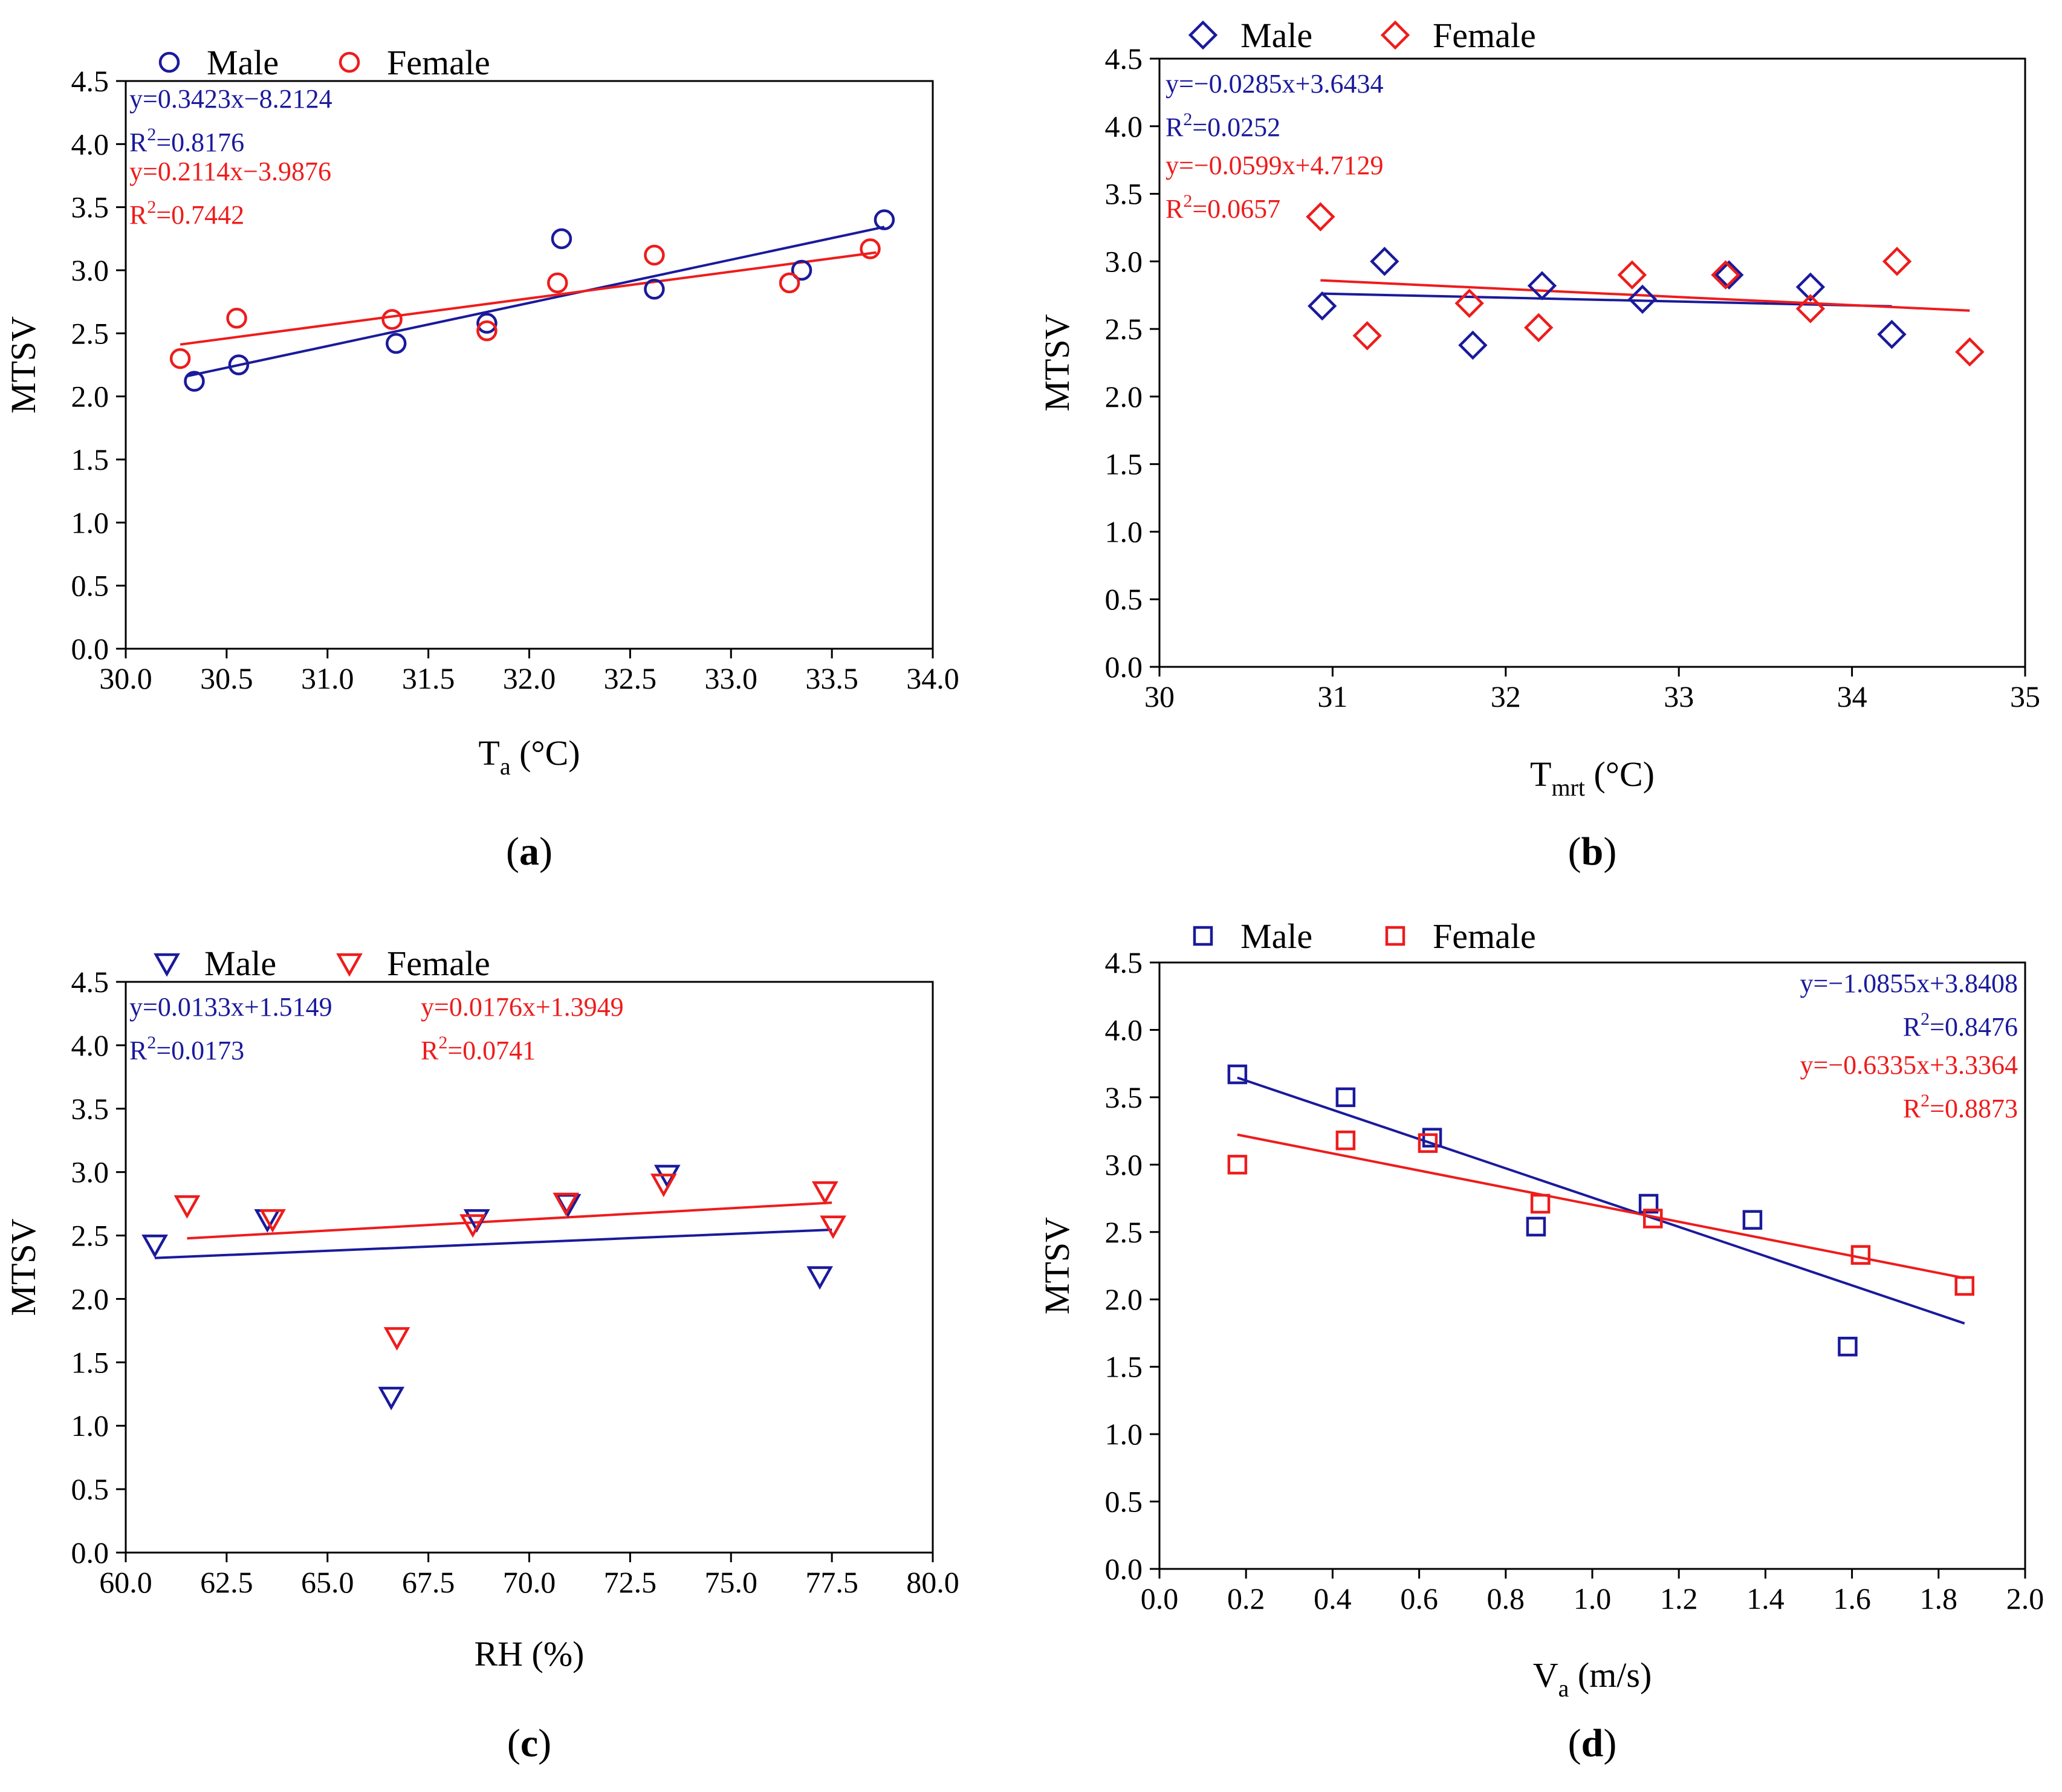  Describe the element at coordinates (1333, 1599) in the screenshot. I see `x-tick-label: 0.4` at that location.